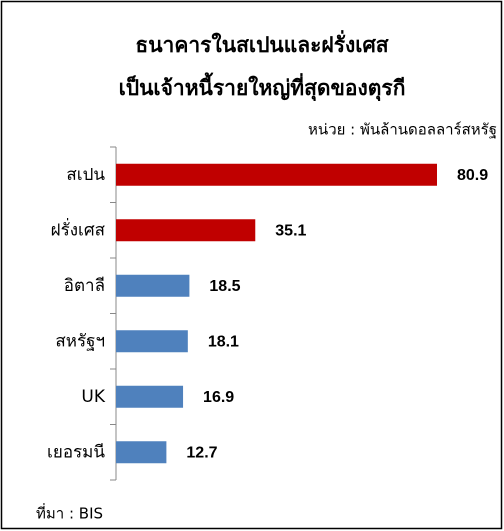  Describe the element at coordinates (78, 228) in the screenshot. I see `category-label: ฝรั่งเศส` at that location.